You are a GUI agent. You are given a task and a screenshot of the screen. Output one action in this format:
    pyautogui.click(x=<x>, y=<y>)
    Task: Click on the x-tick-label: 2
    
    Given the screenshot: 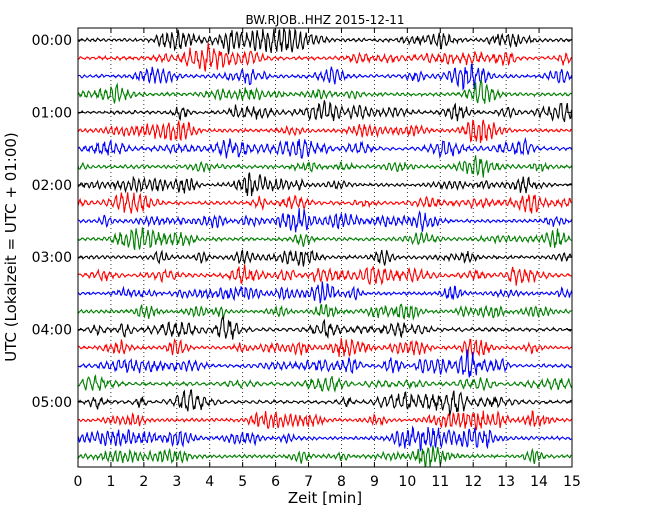 What is the action you would take?
    pyautogui.click(x=143, y=482)
    